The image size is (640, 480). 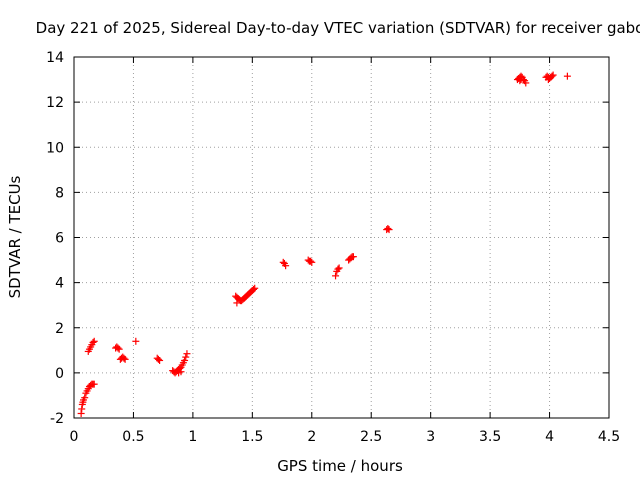 What do you see at coordinates (311, 437) in the screenshot?
I see `x-tick-label: 2` at bounding box center [311, 437].